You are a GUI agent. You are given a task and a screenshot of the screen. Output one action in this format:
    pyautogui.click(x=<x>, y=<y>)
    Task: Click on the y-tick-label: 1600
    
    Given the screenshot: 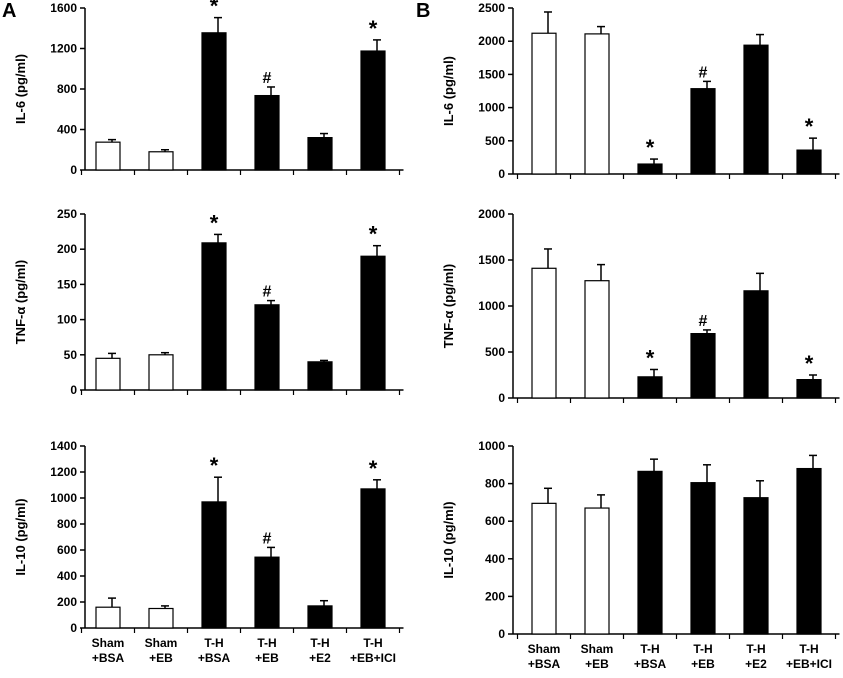 What is the action you would take?
    pyautogui.click(x=63, y=8)
    